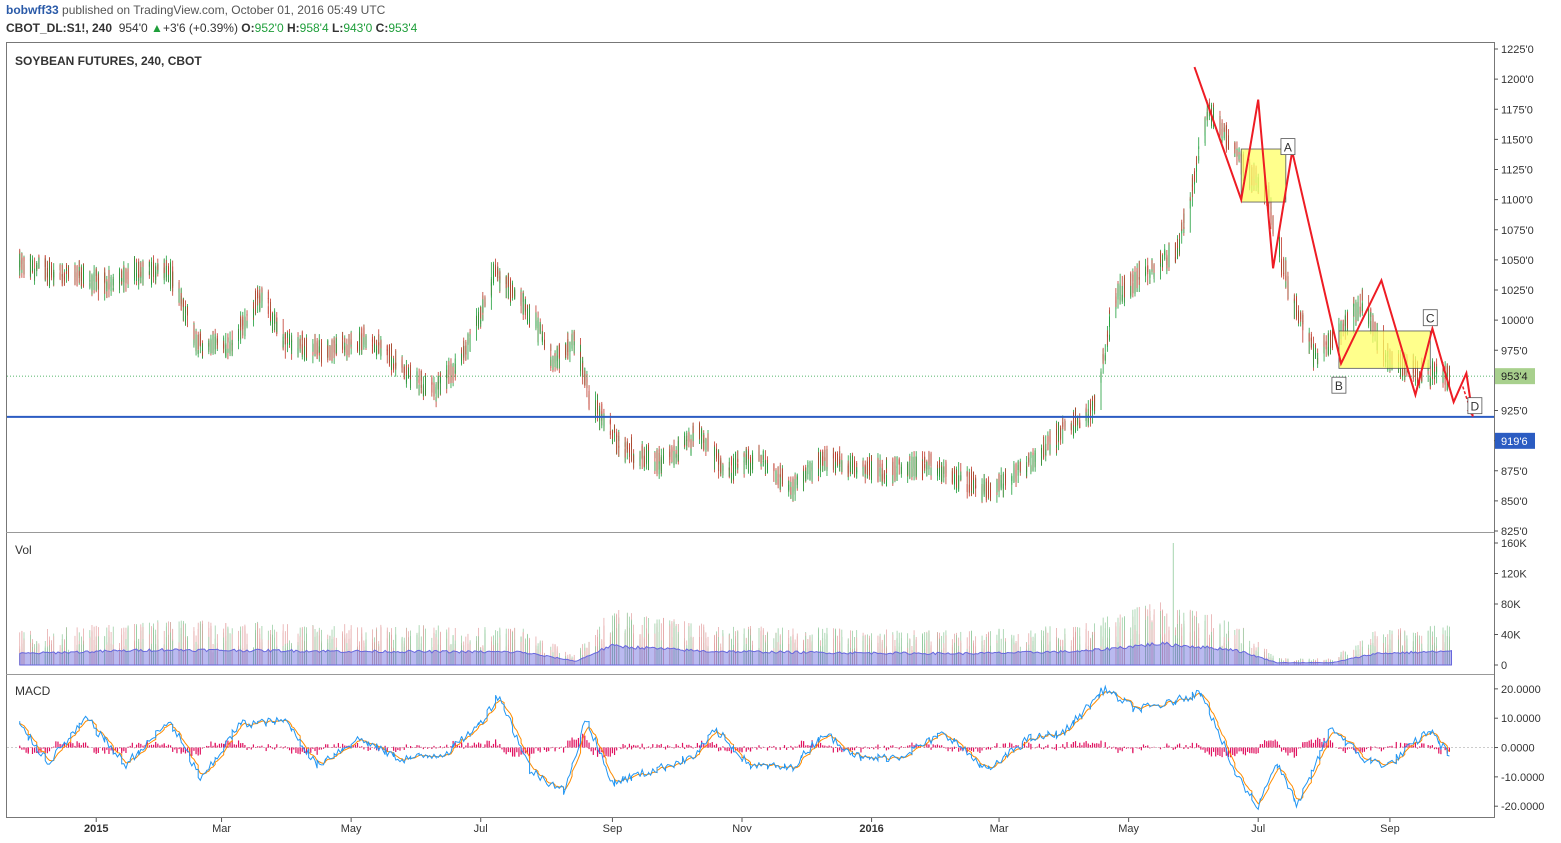  Describe the element at coordinates (1517, 80) in the screenshot. I see `price-axis-label: 1200'0` at that location.